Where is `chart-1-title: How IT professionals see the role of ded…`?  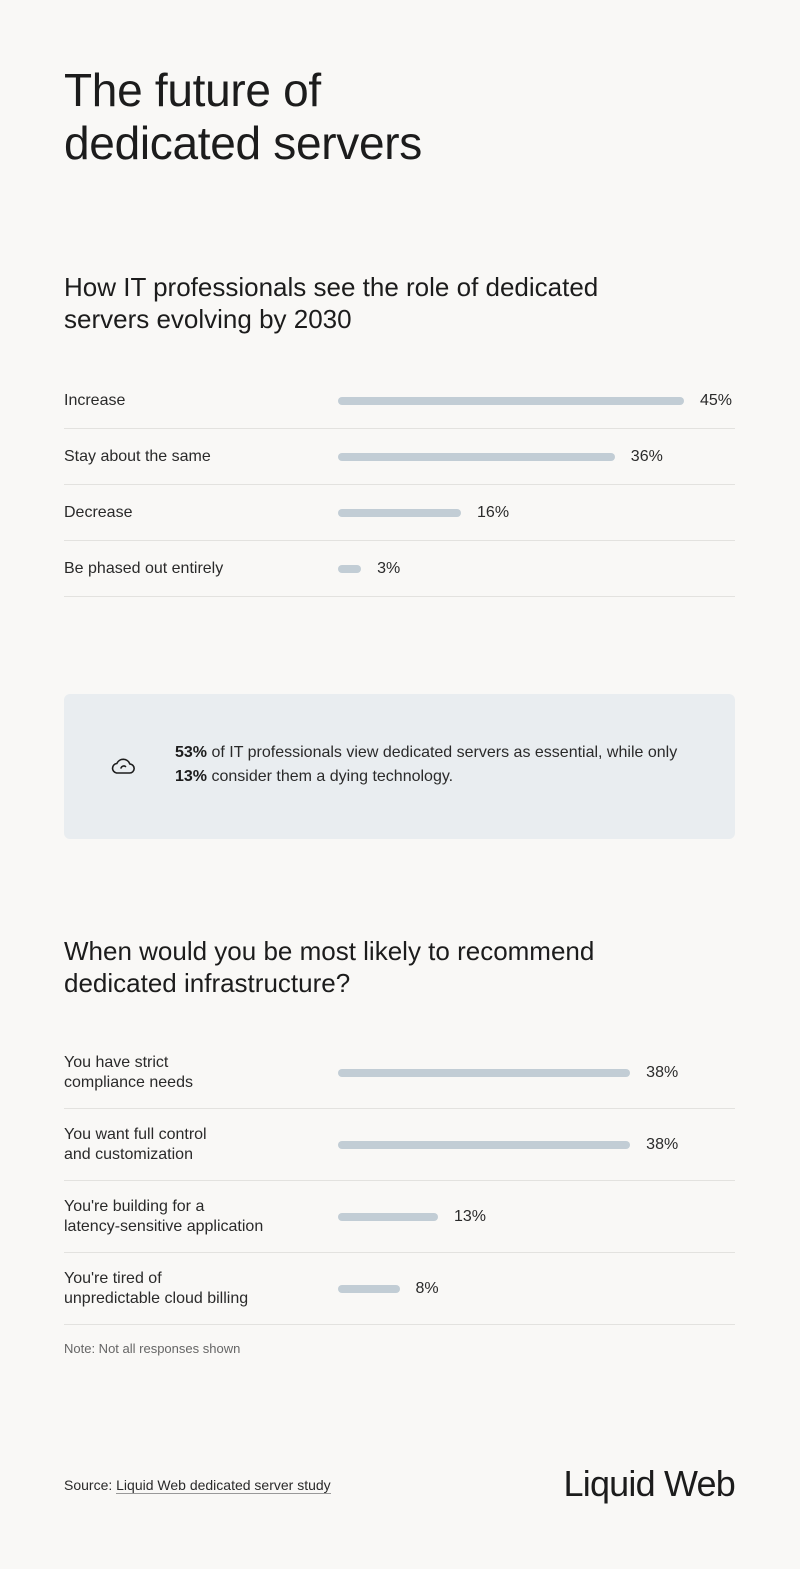 chart-1-title: How IT professionals see the role of ded… is located at coordinates (331, 303).